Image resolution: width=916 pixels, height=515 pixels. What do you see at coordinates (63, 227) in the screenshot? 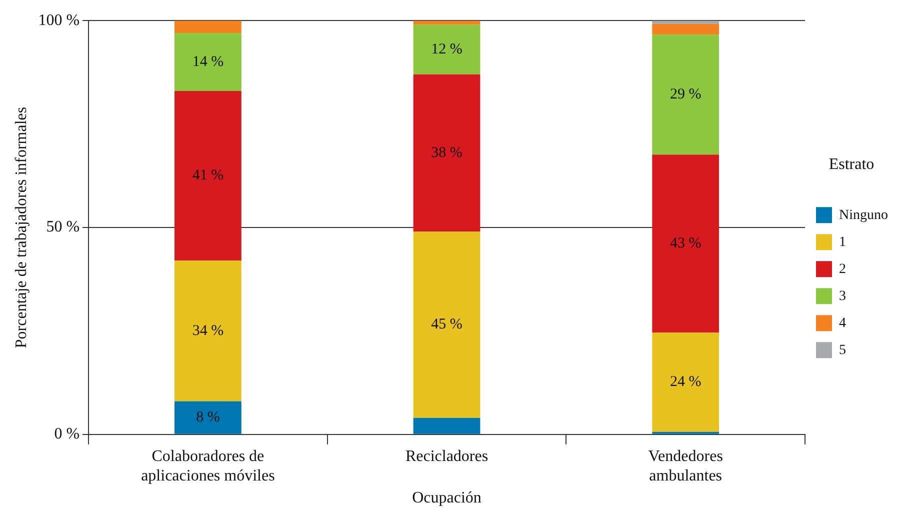
I see `y-tick-label: 50 %` at bounding box center [63, 227].